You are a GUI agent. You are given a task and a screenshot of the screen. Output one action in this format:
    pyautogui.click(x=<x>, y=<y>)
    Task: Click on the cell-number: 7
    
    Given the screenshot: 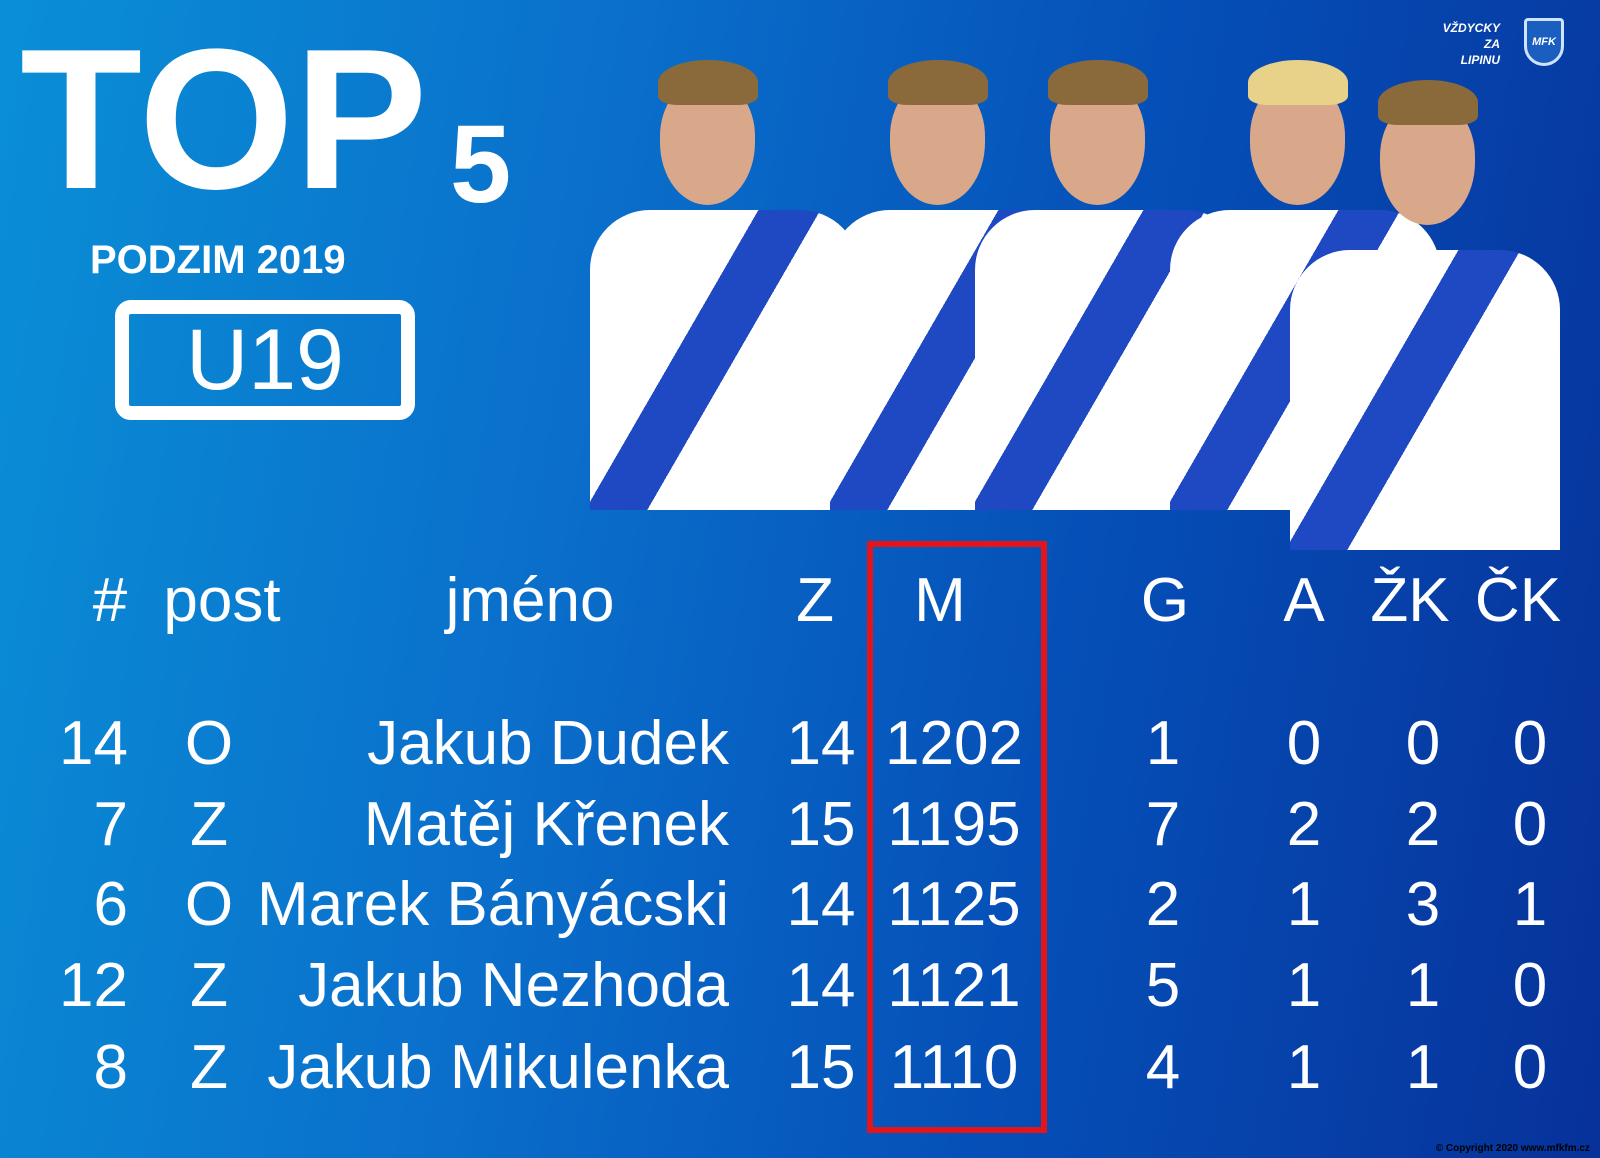 What is the action you would take?
    pyautogui.click(x=110, y=824)
    